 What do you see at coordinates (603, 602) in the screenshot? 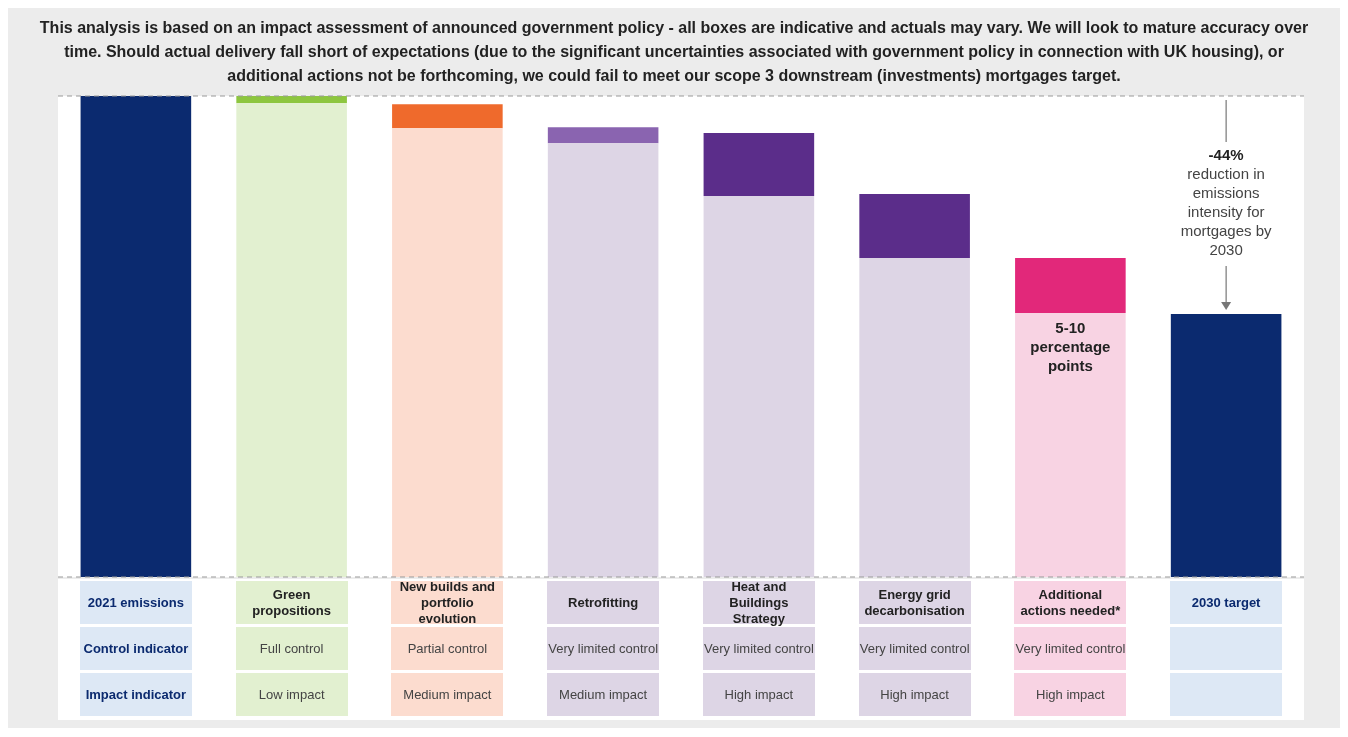
I see `x-tick-label: Retrofitting` at bounding box center [603, 602].